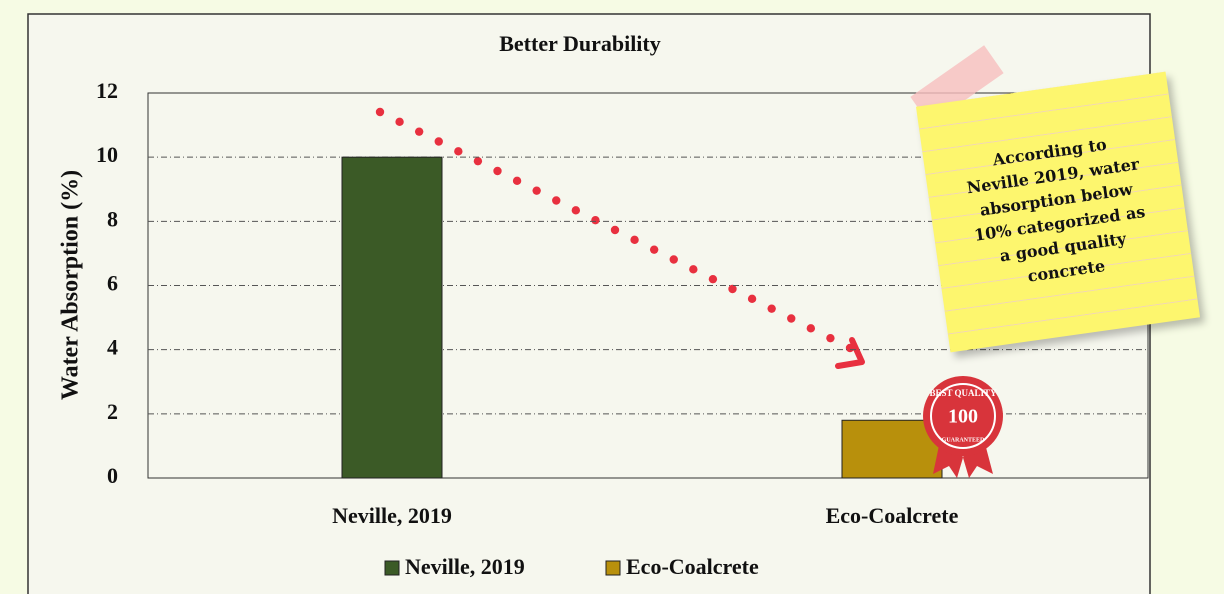  What do you see at coordinates (465, 566) in the screenshot?
I see `legend-label: Neville, 2019` at bounding box center [465, 566].